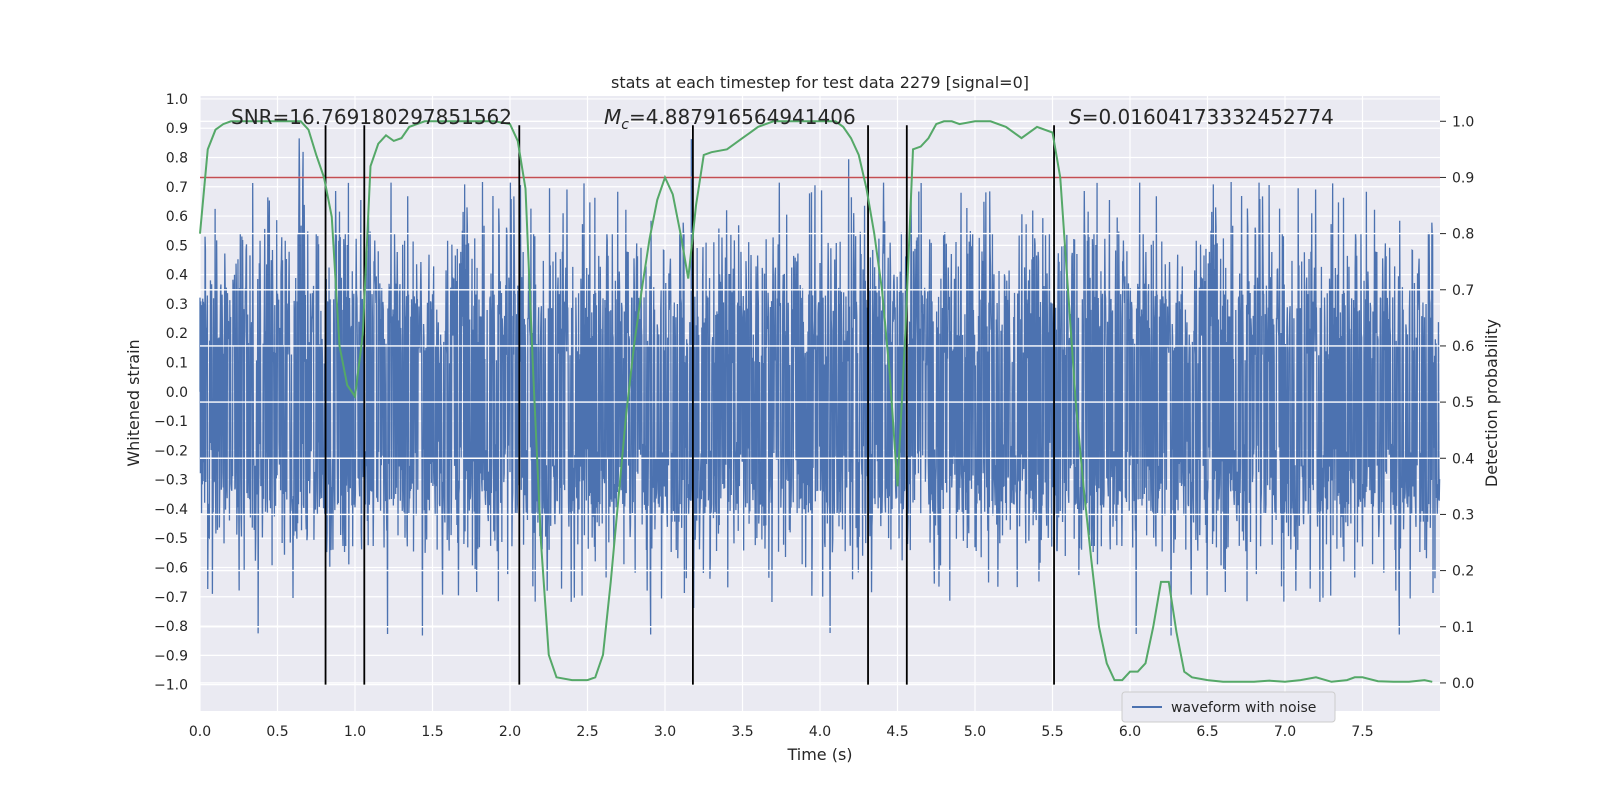 The height and width of the screenshot is (800, 1600). I want to click on x-tick-label: 2.5, so click(587, 732).